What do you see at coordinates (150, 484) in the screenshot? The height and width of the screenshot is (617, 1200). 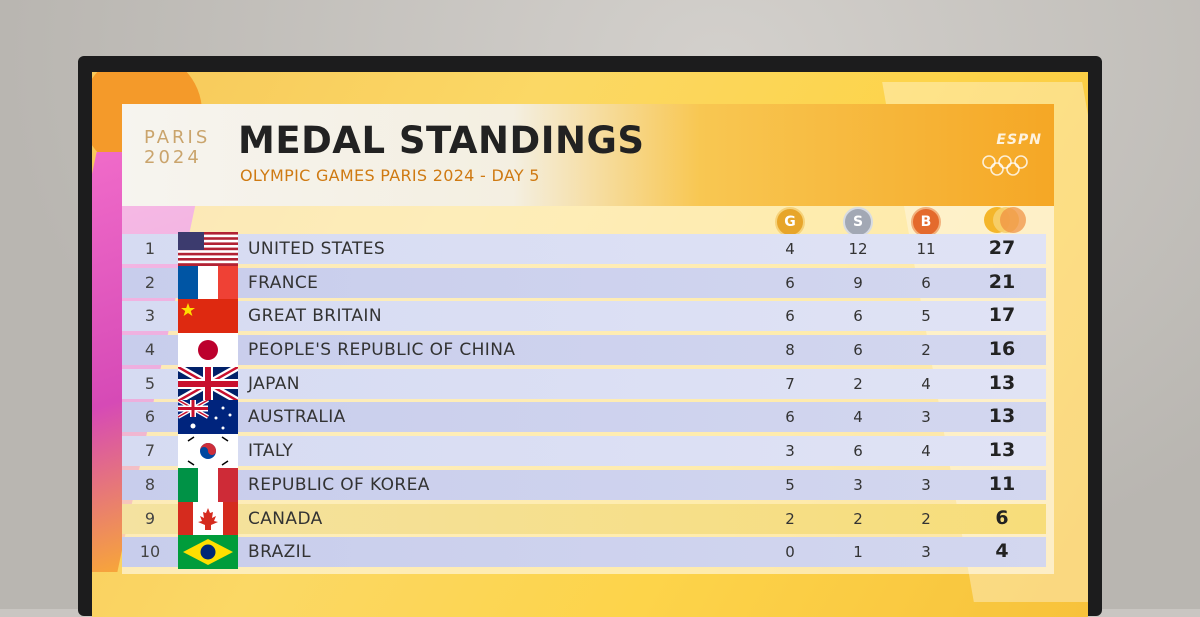 I see `rank-cell: 8` at bounding box center [150, 484].